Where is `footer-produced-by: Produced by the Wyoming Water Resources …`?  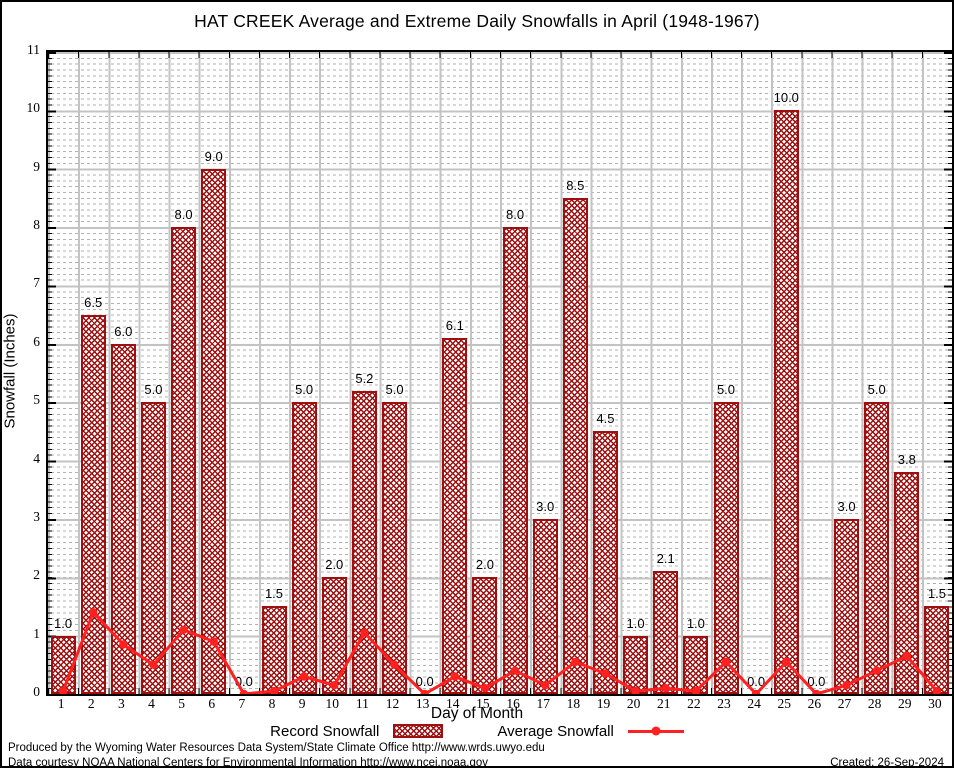 footer-produced-by: Produced by the Wyoming Water Resources … is located at coordinates (276, 748).